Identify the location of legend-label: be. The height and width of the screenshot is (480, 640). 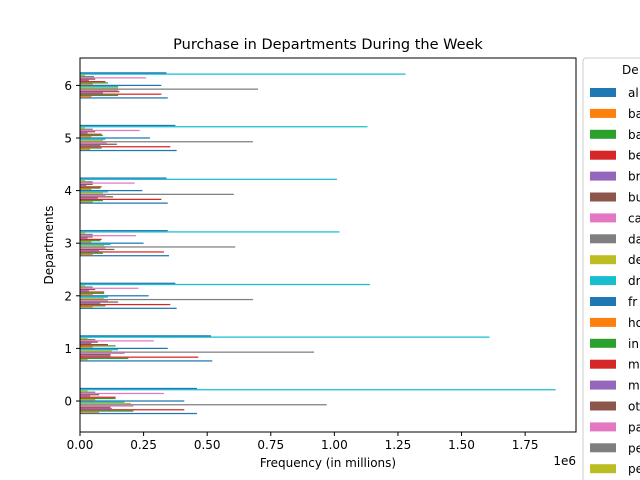
(634, 156).